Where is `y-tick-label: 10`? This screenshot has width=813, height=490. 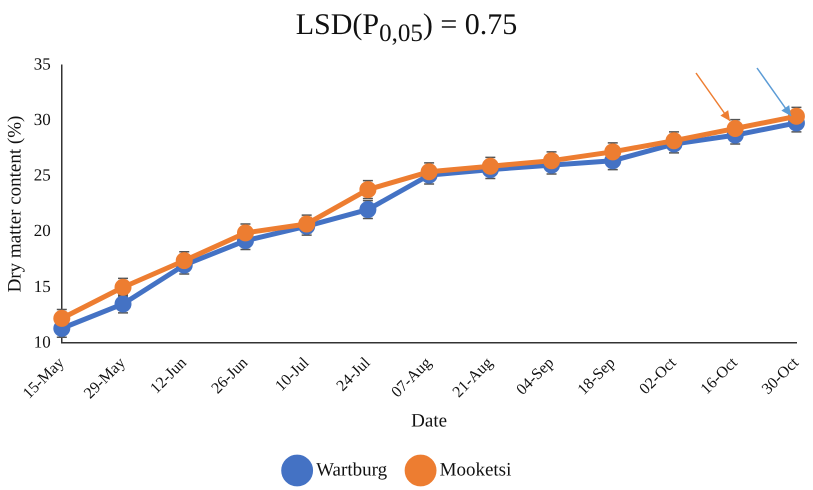
y-tick-label: 10 is located at coordinates (42, 342).